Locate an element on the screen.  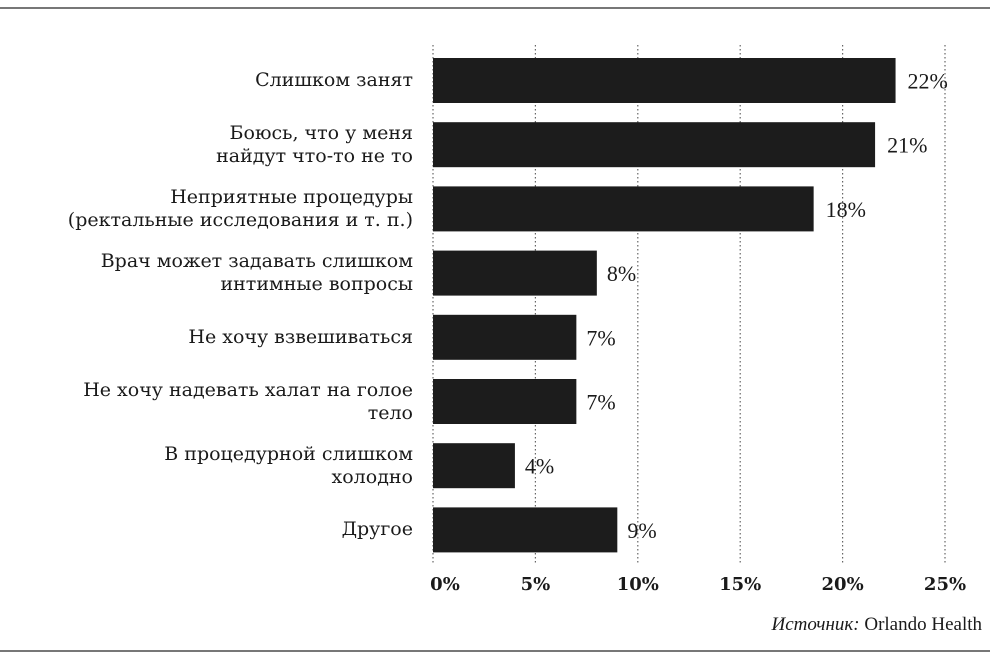
x-tick-label: 20% is located at coordinates (843, 584).